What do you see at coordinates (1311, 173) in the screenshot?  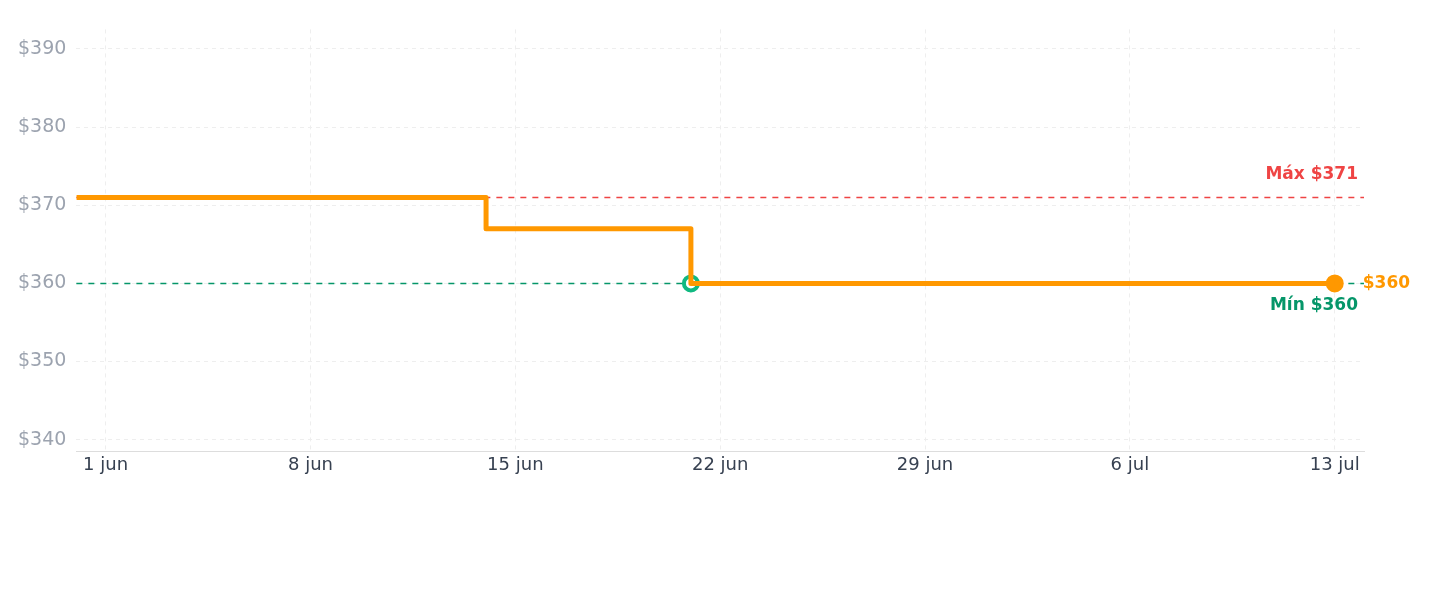 I see `ref-line-label: Máx $371` at bounding box center [1311, 173].